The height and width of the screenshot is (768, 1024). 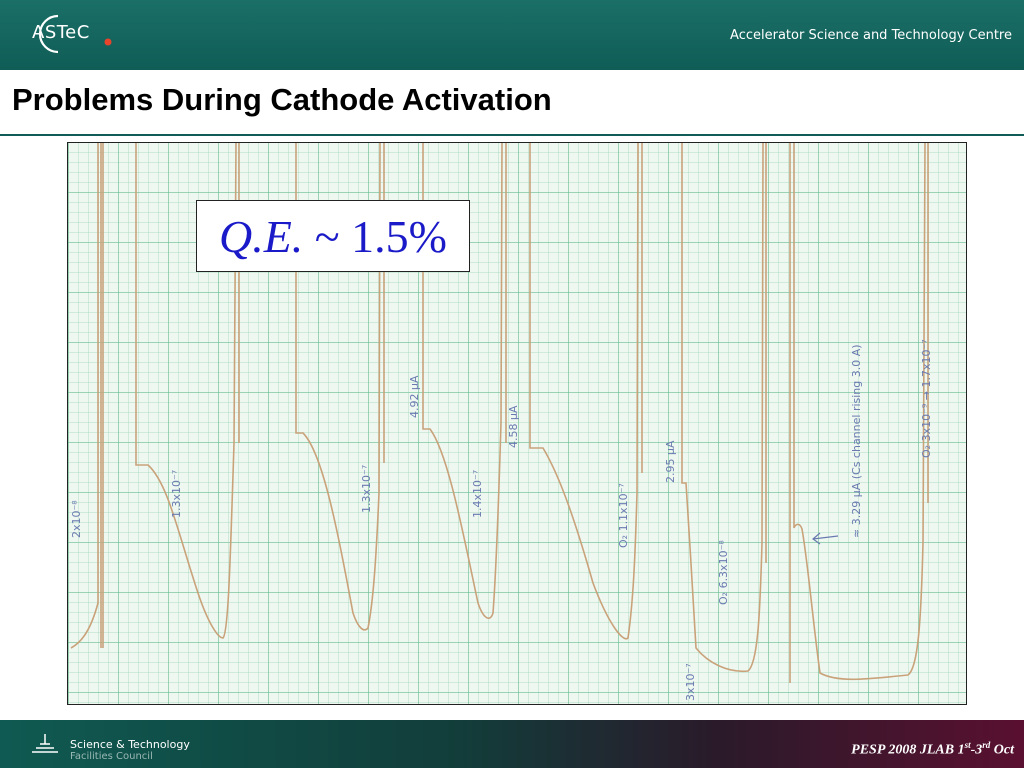 I want to click on annotation-4-92-ua: 4.92 μA, so click(x=414, y=396).